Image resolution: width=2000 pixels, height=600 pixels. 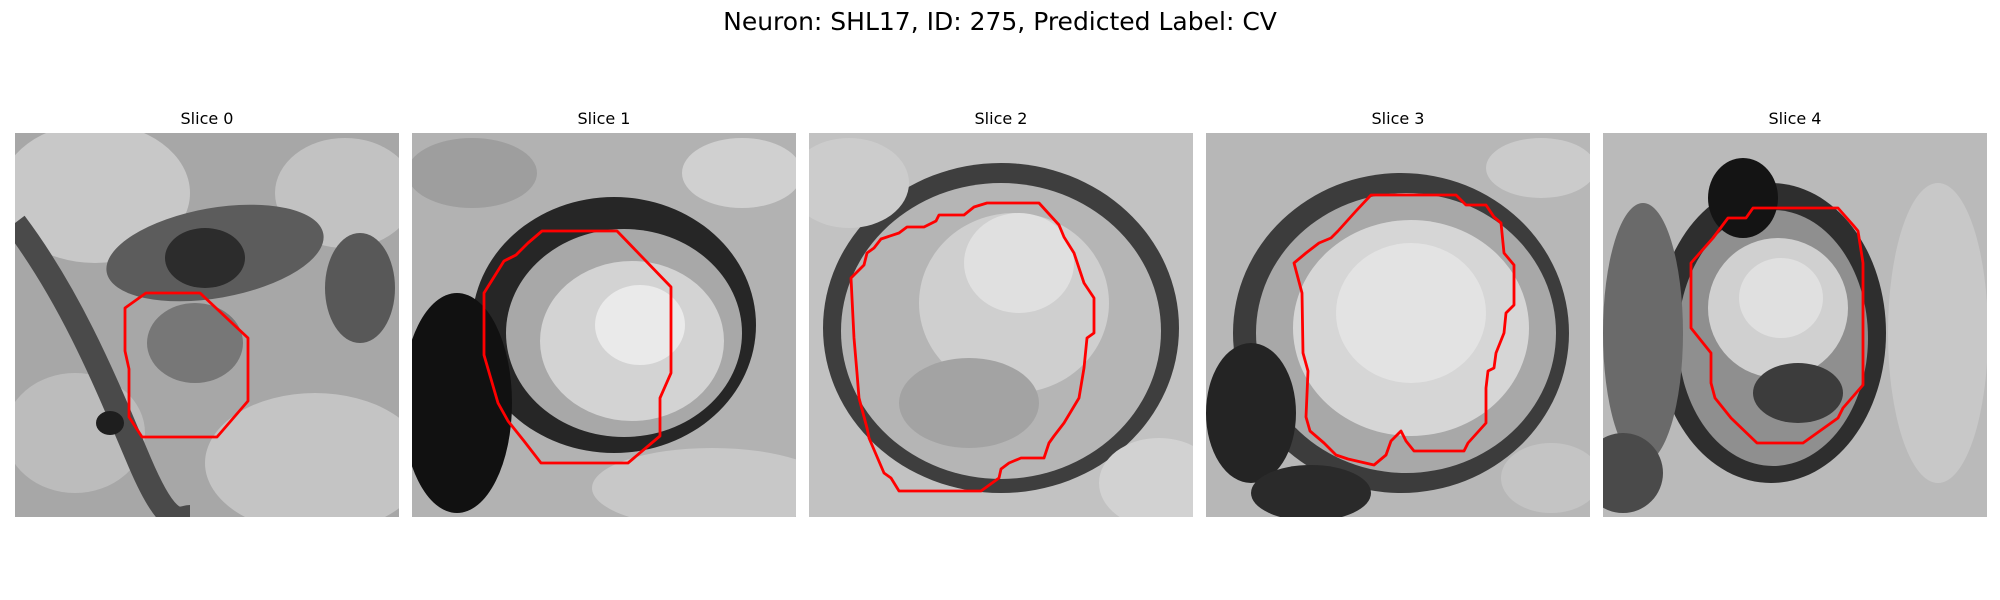 What do you see at coordinates (1001, 118) in the screenshot?
I see `slice-title: Slice 2` at bounding box center [1001, 118].